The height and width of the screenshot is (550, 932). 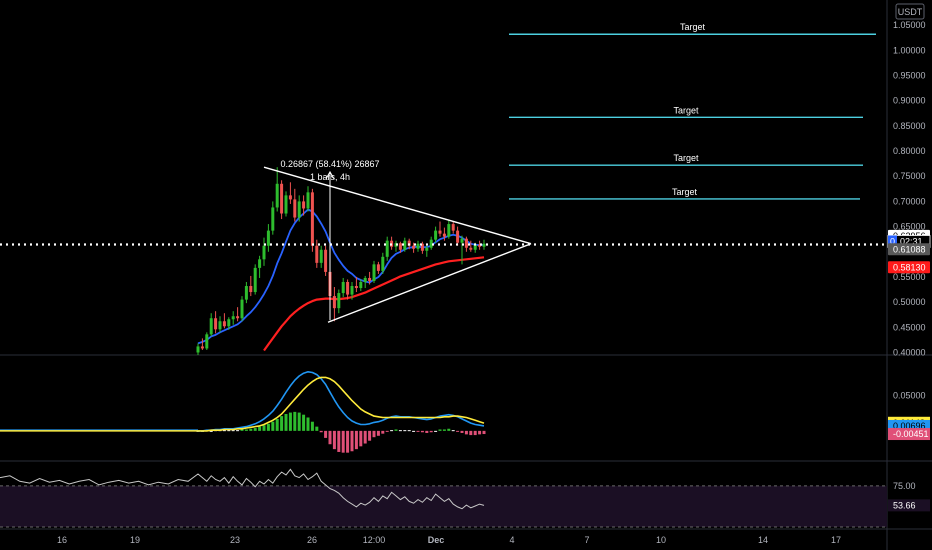 I want to click on measure-arrowhead, so click(x=330, y=175).